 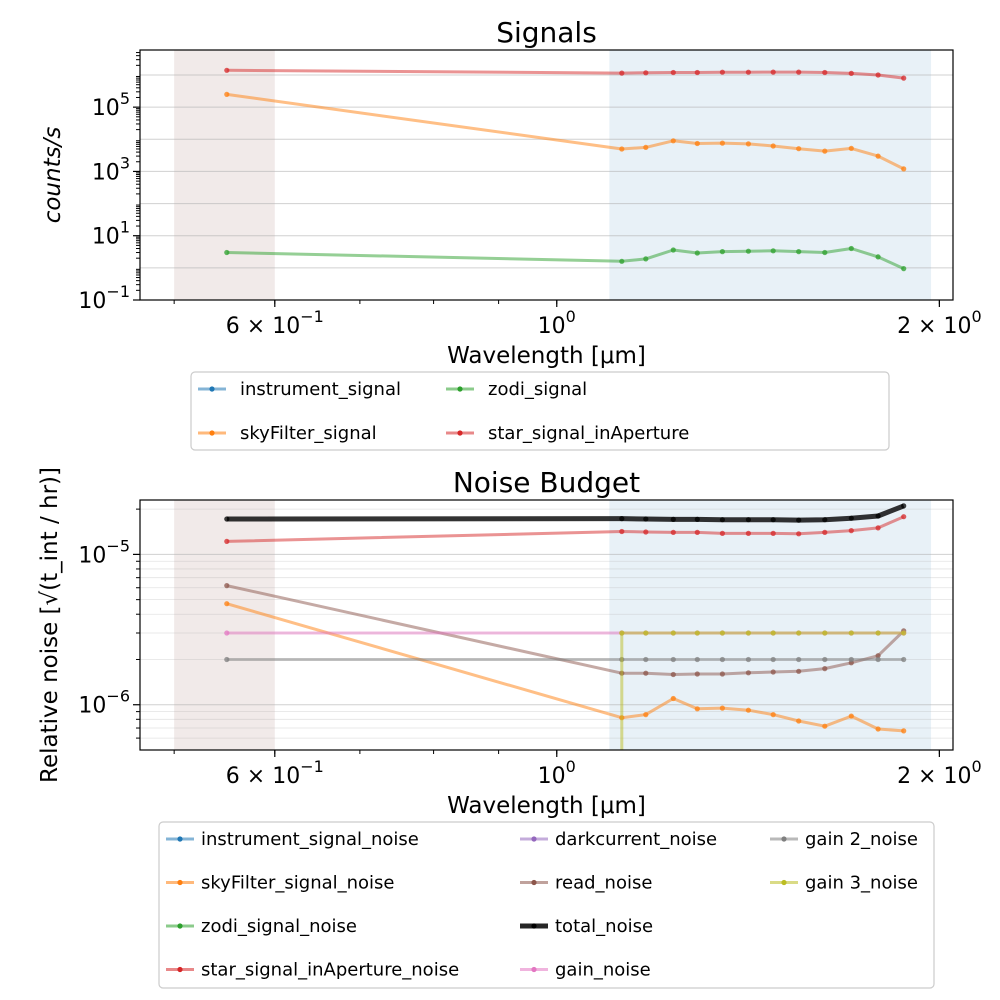 I want to click on legend-item-instrument-signal-noise: instrument_signal_noise, so click(x=292, y=839).